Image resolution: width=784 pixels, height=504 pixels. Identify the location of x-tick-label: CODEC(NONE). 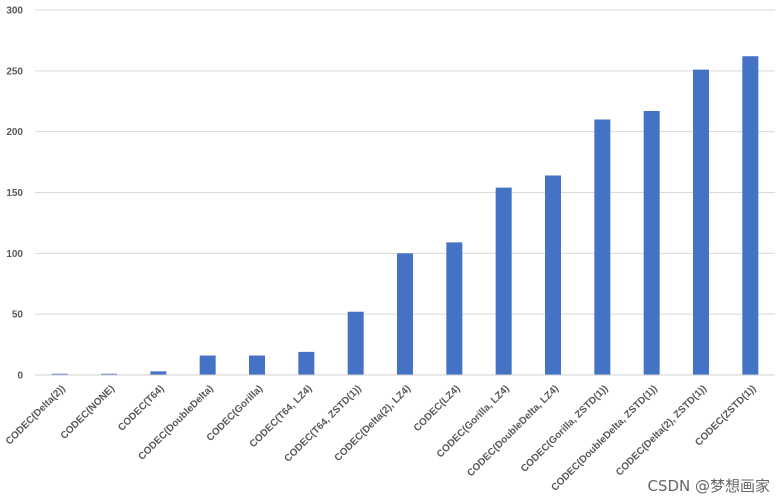
(88, 412).